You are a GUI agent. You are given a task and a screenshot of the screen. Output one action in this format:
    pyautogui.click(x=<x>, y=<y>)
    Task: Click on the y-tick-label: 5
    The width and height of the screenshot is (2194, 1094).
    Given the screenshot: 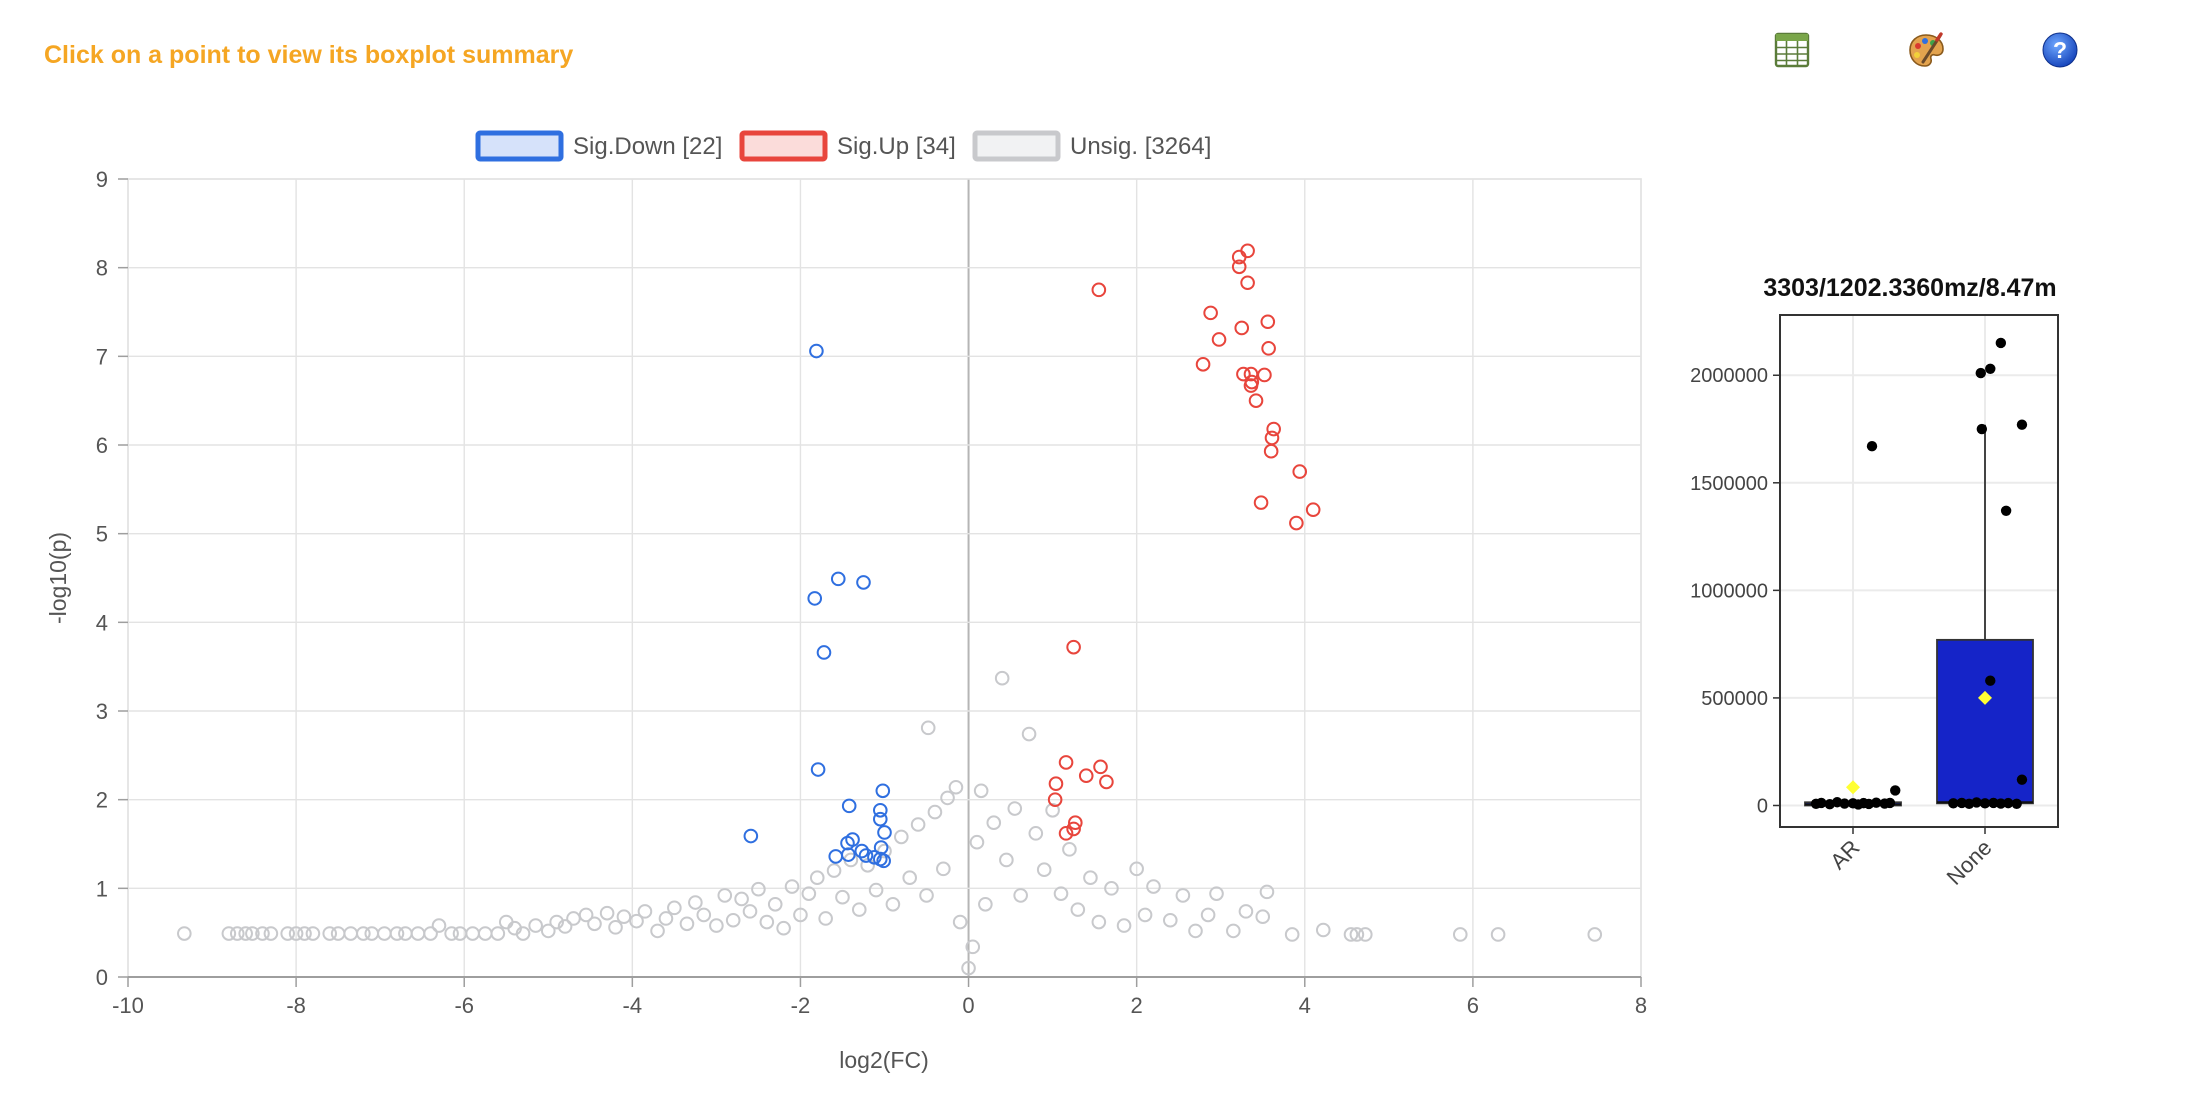 What is the action you would take?
    pyautogui.click(x=102, y=534)
    